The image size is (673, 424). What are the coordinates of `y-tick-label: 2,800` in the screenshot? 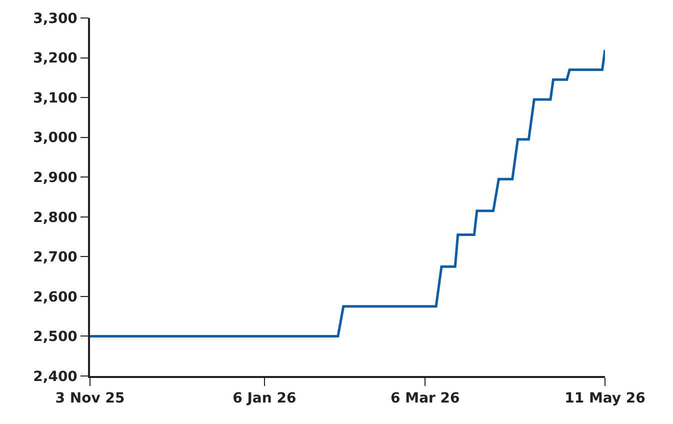 It's located at (55, 218).